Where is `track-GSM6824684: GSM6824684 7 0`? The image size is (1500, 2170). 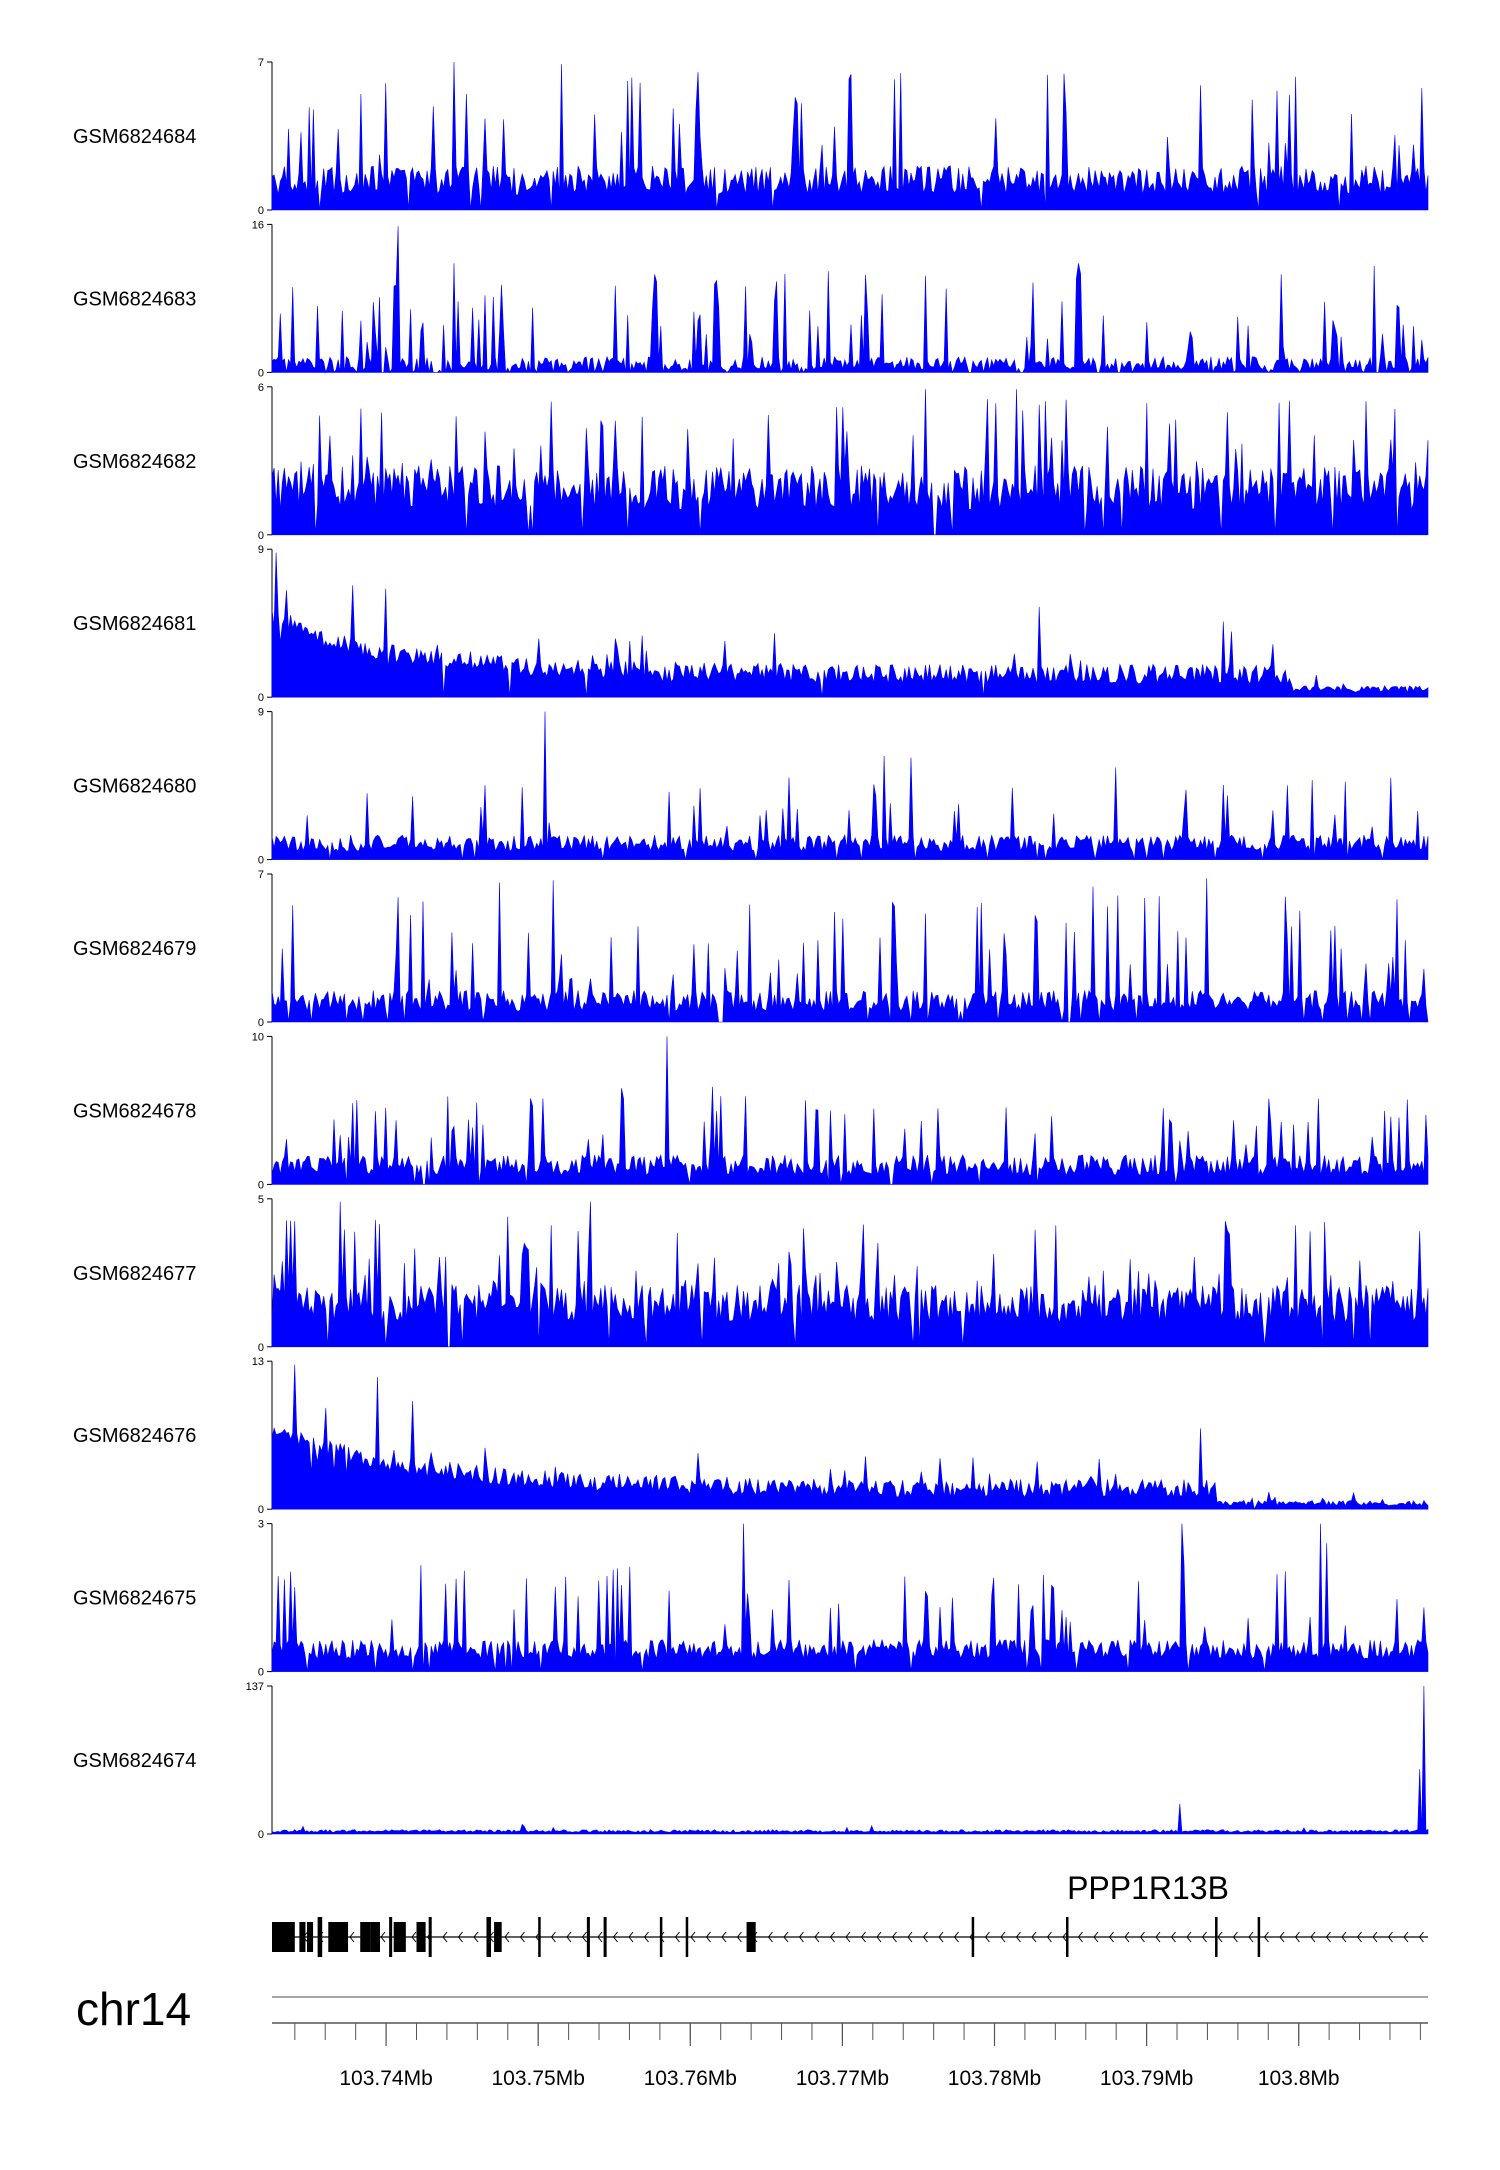
track-GSM6824684: GSM6824684 7 0 is located at coordinates (751, 137).